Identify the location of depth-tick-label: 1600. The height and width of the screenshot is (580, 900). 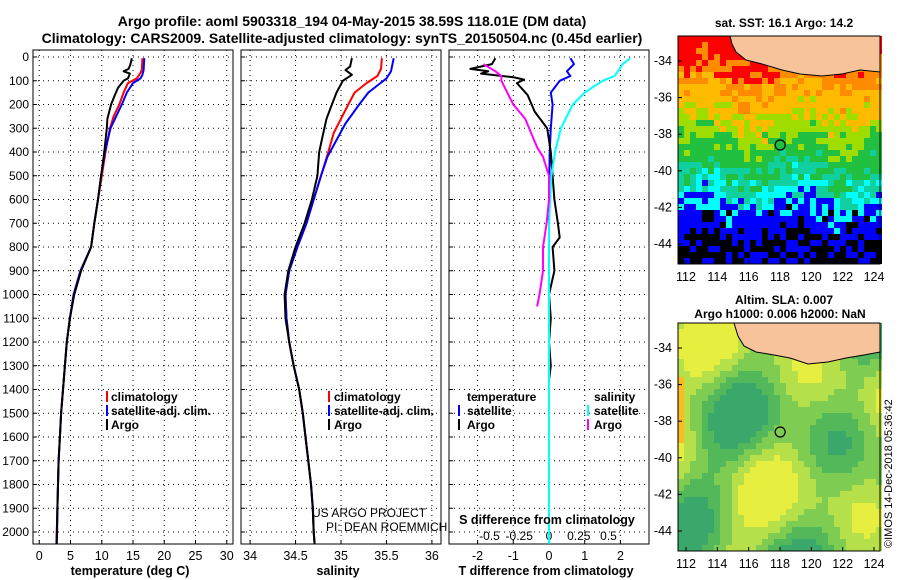
(15, 437).